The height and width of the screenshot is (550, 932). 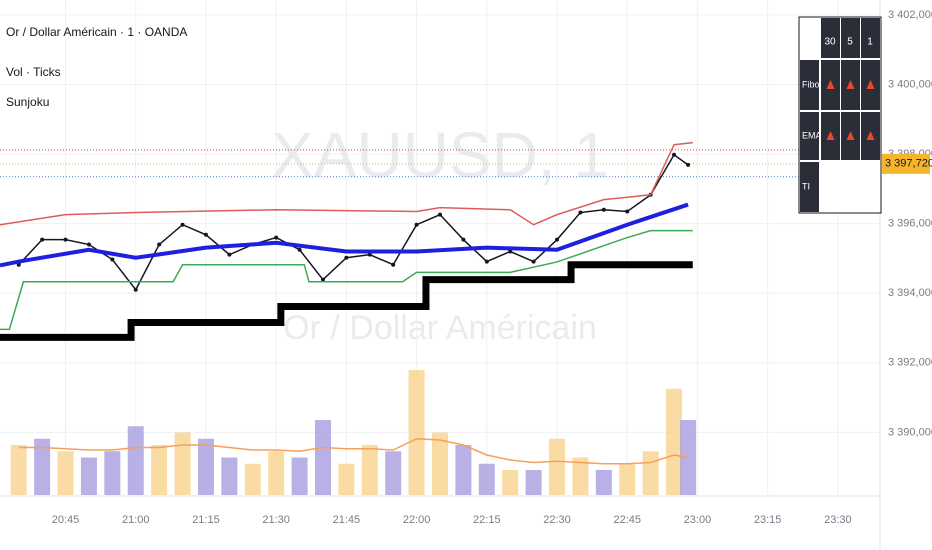 I want to click on last-price-label: 3 397,720, so click(x=908, y=164).